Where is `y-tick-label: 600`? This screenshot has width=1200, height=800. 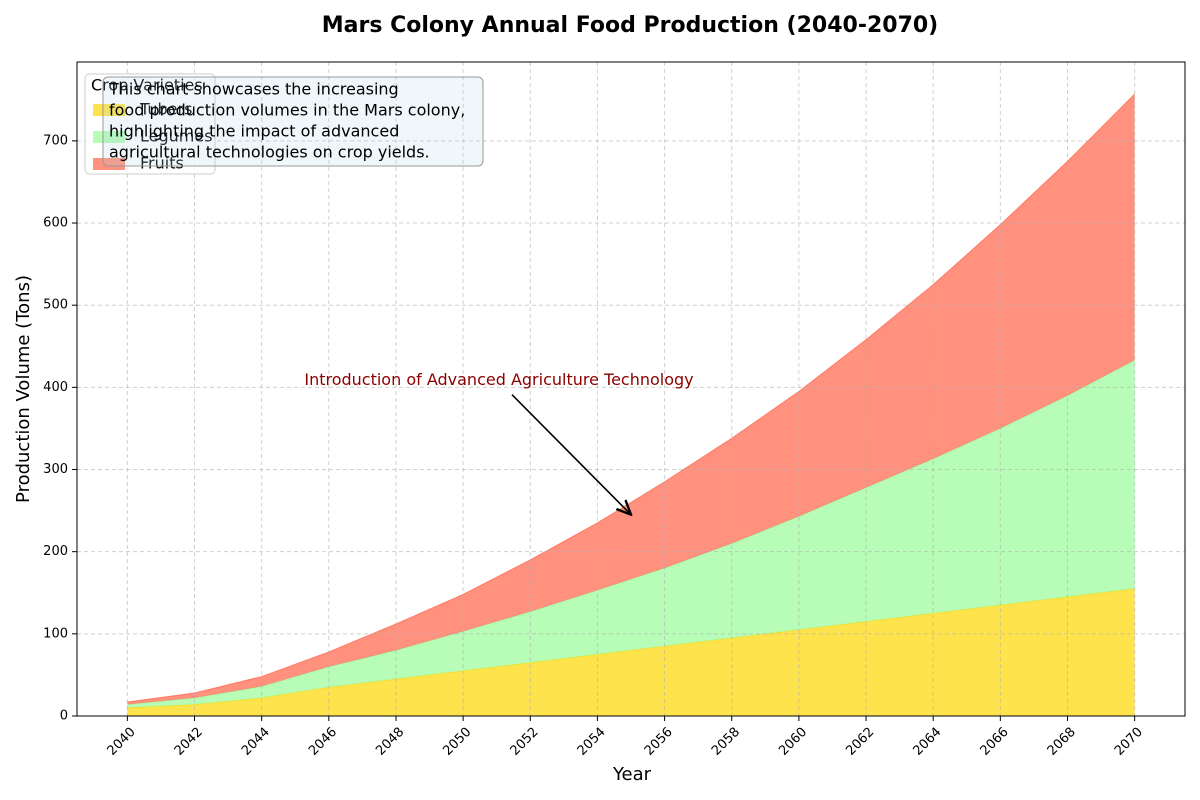
y-tick-label: 600 is located at coordinates (55, 223).